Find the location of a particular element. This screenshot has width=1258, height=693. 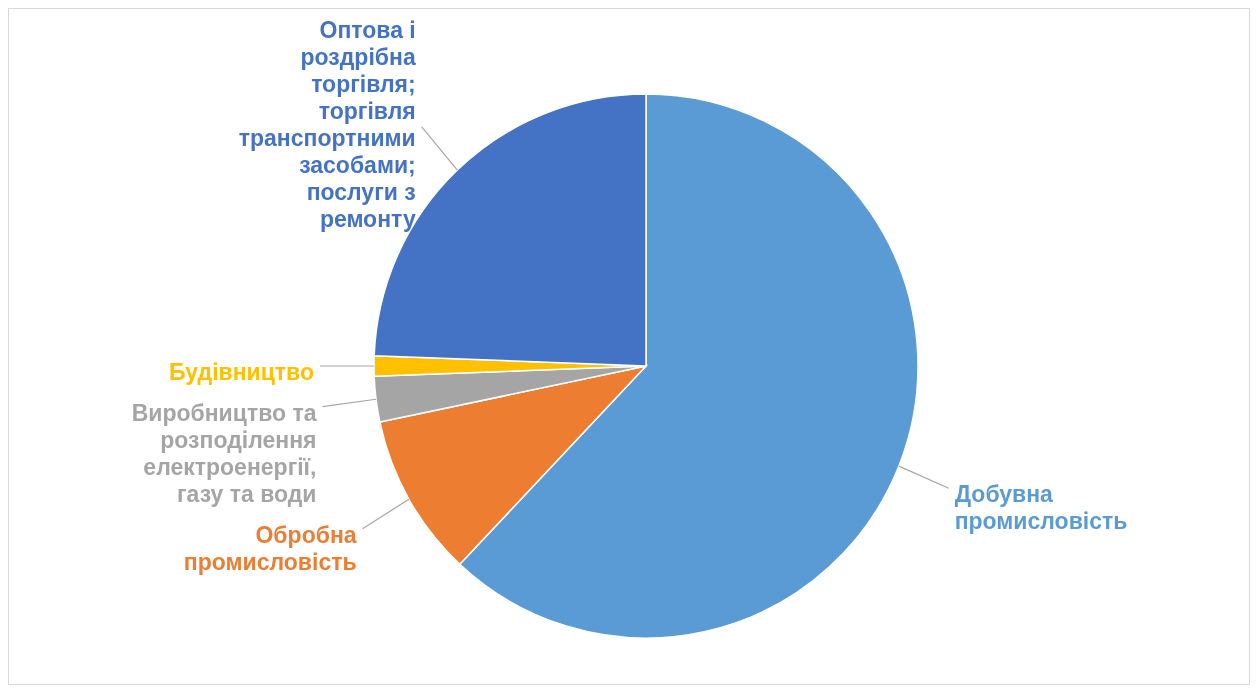

slice-label: Виробництво та розподілення електроенергії, газу та води is located at coordinates (224, 453).